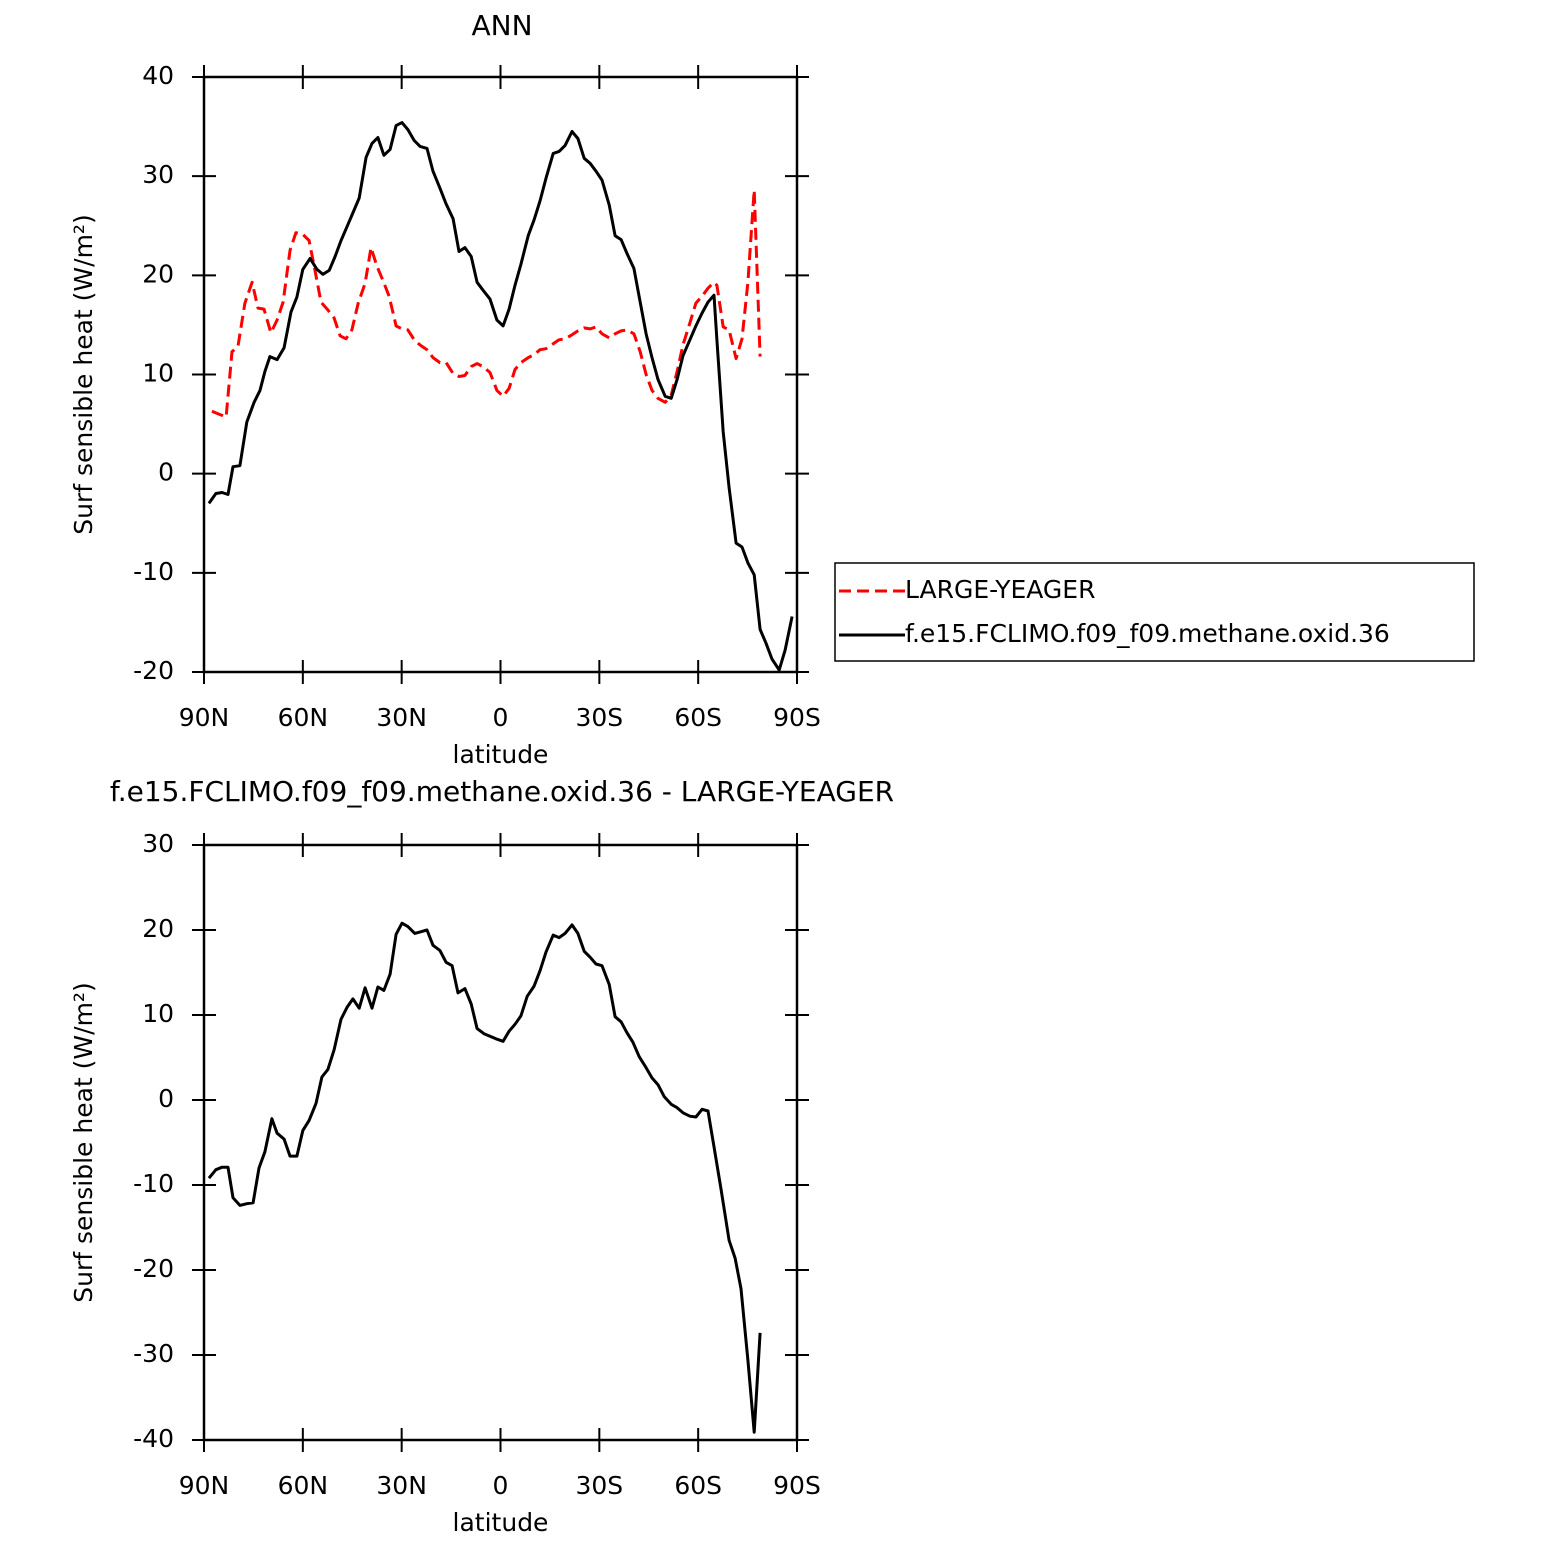 The width and height of the screenshot is (1544, 1547). Describe the element at coordinates (1000, 589) in the screenshot. I see `legend-label: LARGE-YEAGER` at that location.